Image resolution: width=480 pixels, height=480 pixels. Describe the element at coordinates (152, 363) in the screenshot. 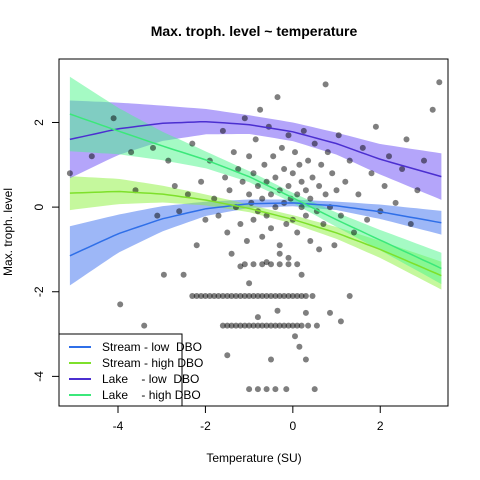

I see `legend-label: Stream - high DBO` at that location.